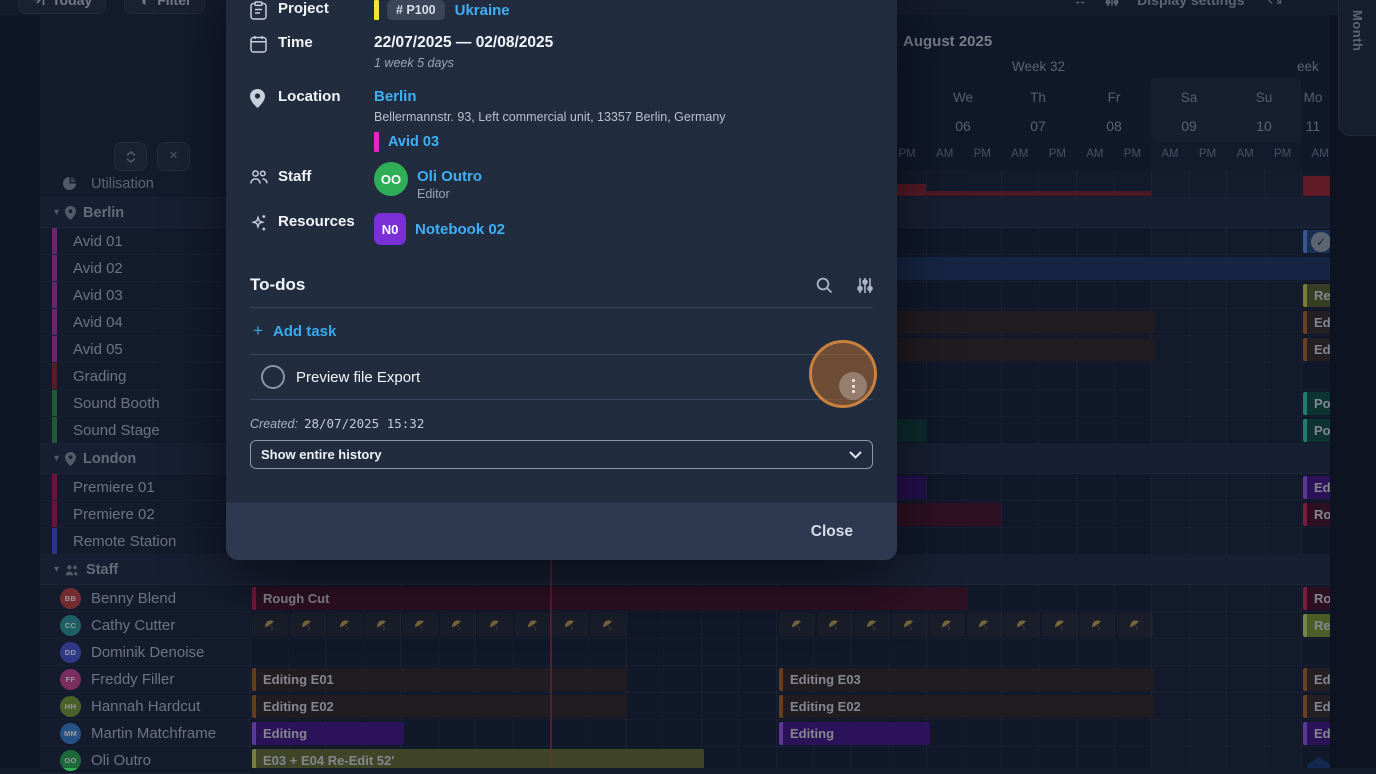 This screenshot has width=1376, height=774. I want to click on todo-filter-icon, so click(865, 285).